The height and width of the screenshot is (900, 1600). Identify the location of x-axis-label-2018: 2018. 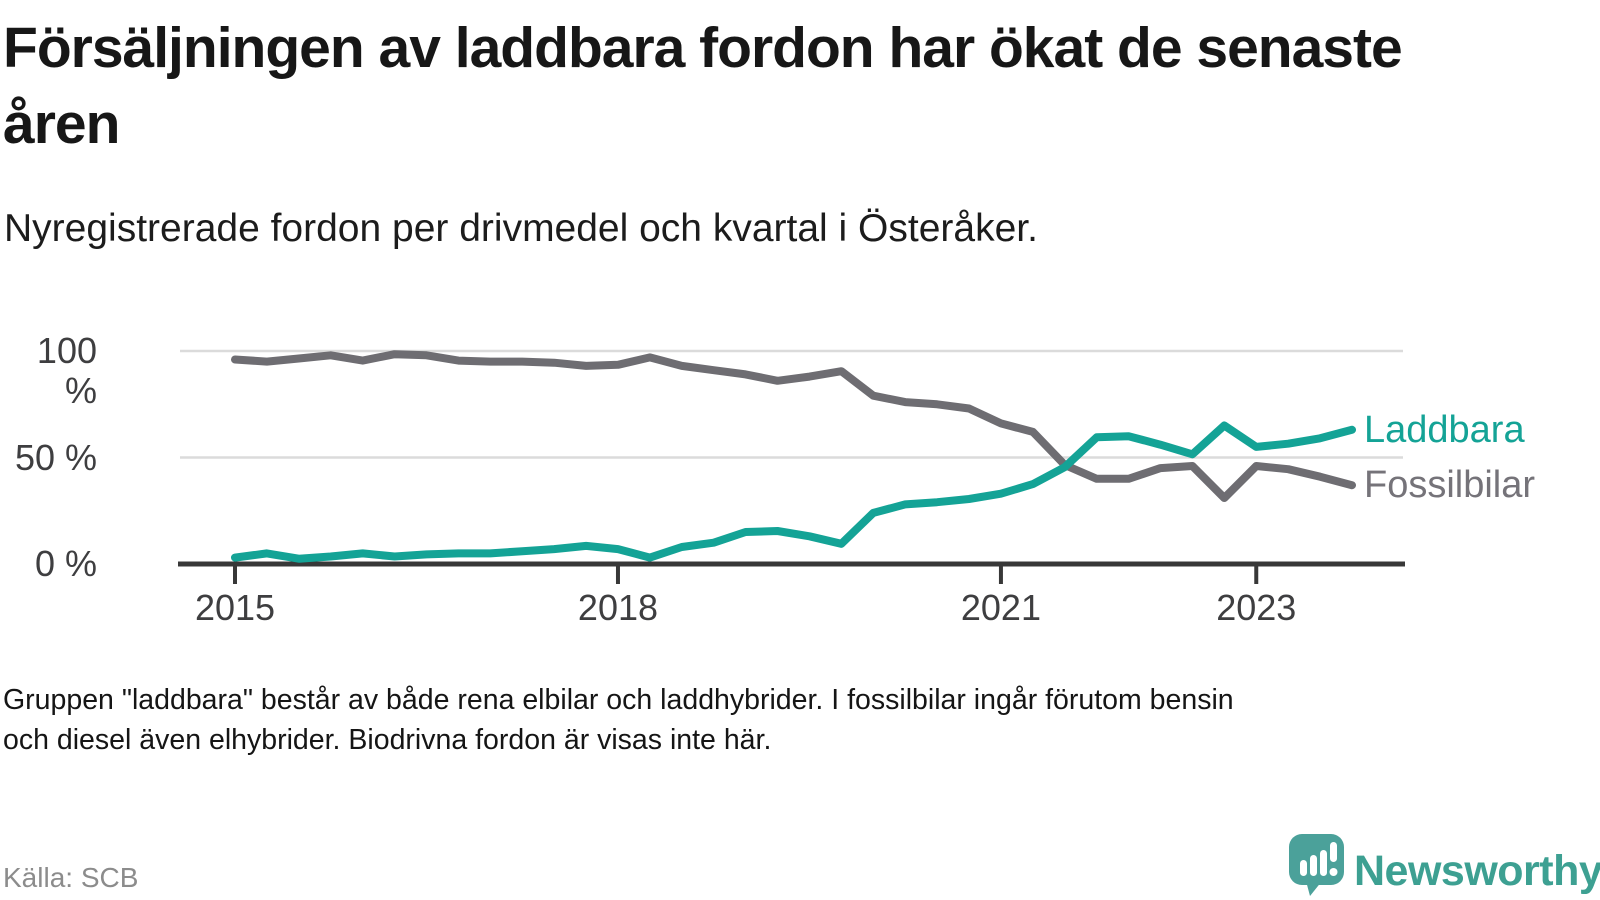
(618, 607).